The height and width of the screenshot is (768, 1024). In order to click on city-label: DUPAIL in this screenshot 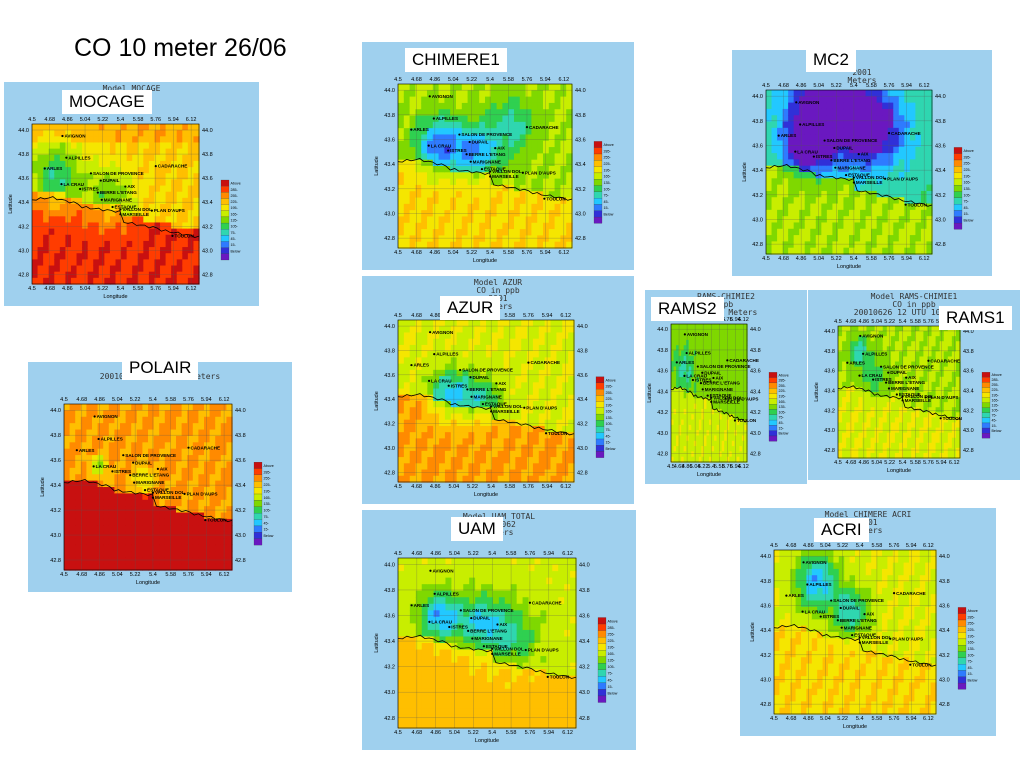, I will do `click(111, 180)`.